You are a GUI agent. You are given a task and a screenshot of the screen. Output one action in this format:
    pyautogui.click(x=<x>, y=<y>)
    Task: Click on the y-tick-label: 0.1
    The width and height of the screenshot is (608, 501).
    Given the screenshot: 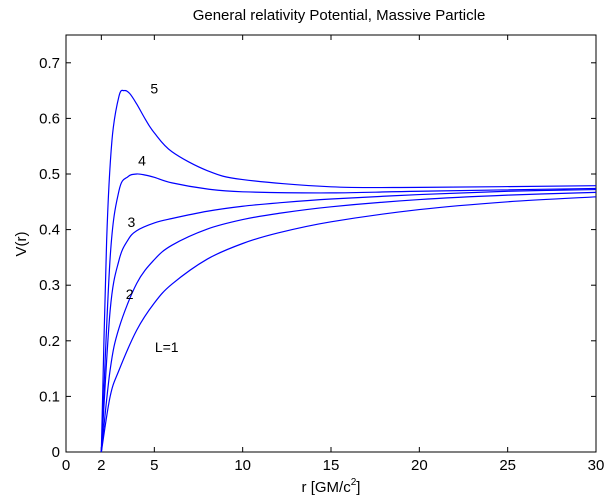 What is the action you would take?
    pyautogui.click(x=49, y=396)
    